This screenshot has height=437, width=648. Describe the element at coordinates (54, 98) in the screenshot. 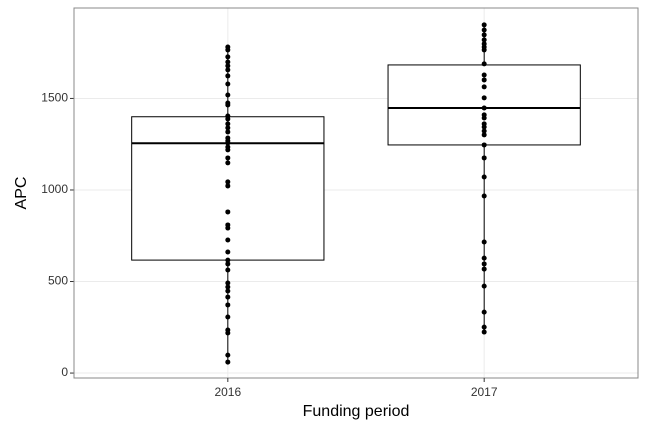

I see `y-tick-label: 1500` at that location.